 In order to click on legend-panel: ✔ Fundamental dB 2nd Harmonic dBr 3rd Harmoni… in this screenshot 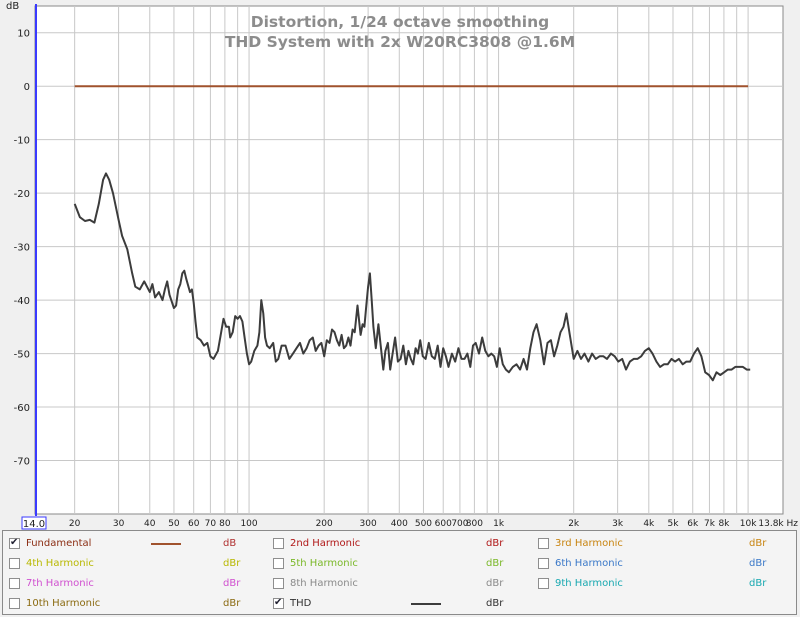, I will do `click(399, 572)`.